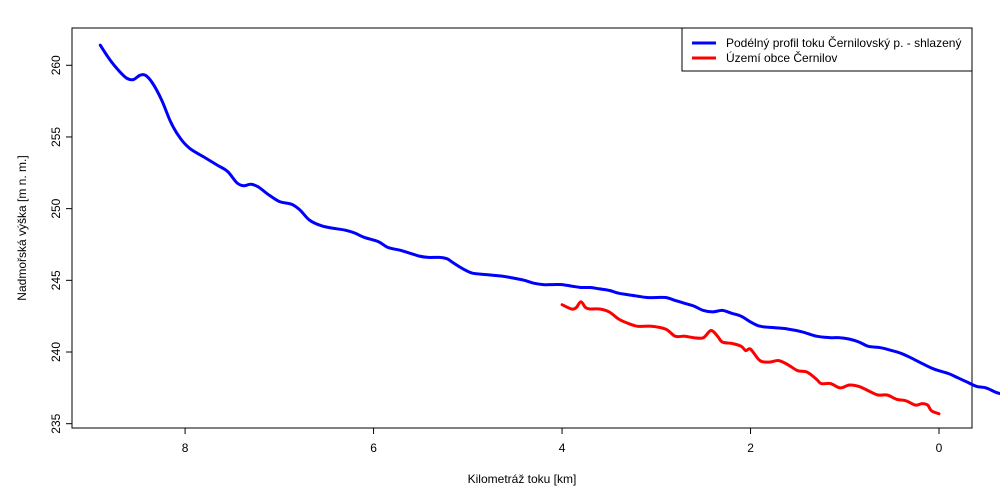  Describe the element at coordinates (750, 448) in the screenshot. I see `x-tick-label-3: 2` at that location.